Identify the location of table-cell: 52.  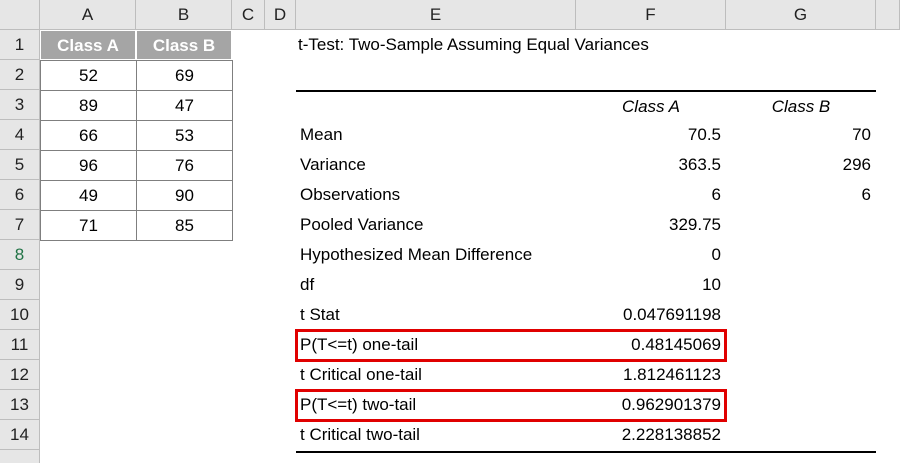
(88, 75).